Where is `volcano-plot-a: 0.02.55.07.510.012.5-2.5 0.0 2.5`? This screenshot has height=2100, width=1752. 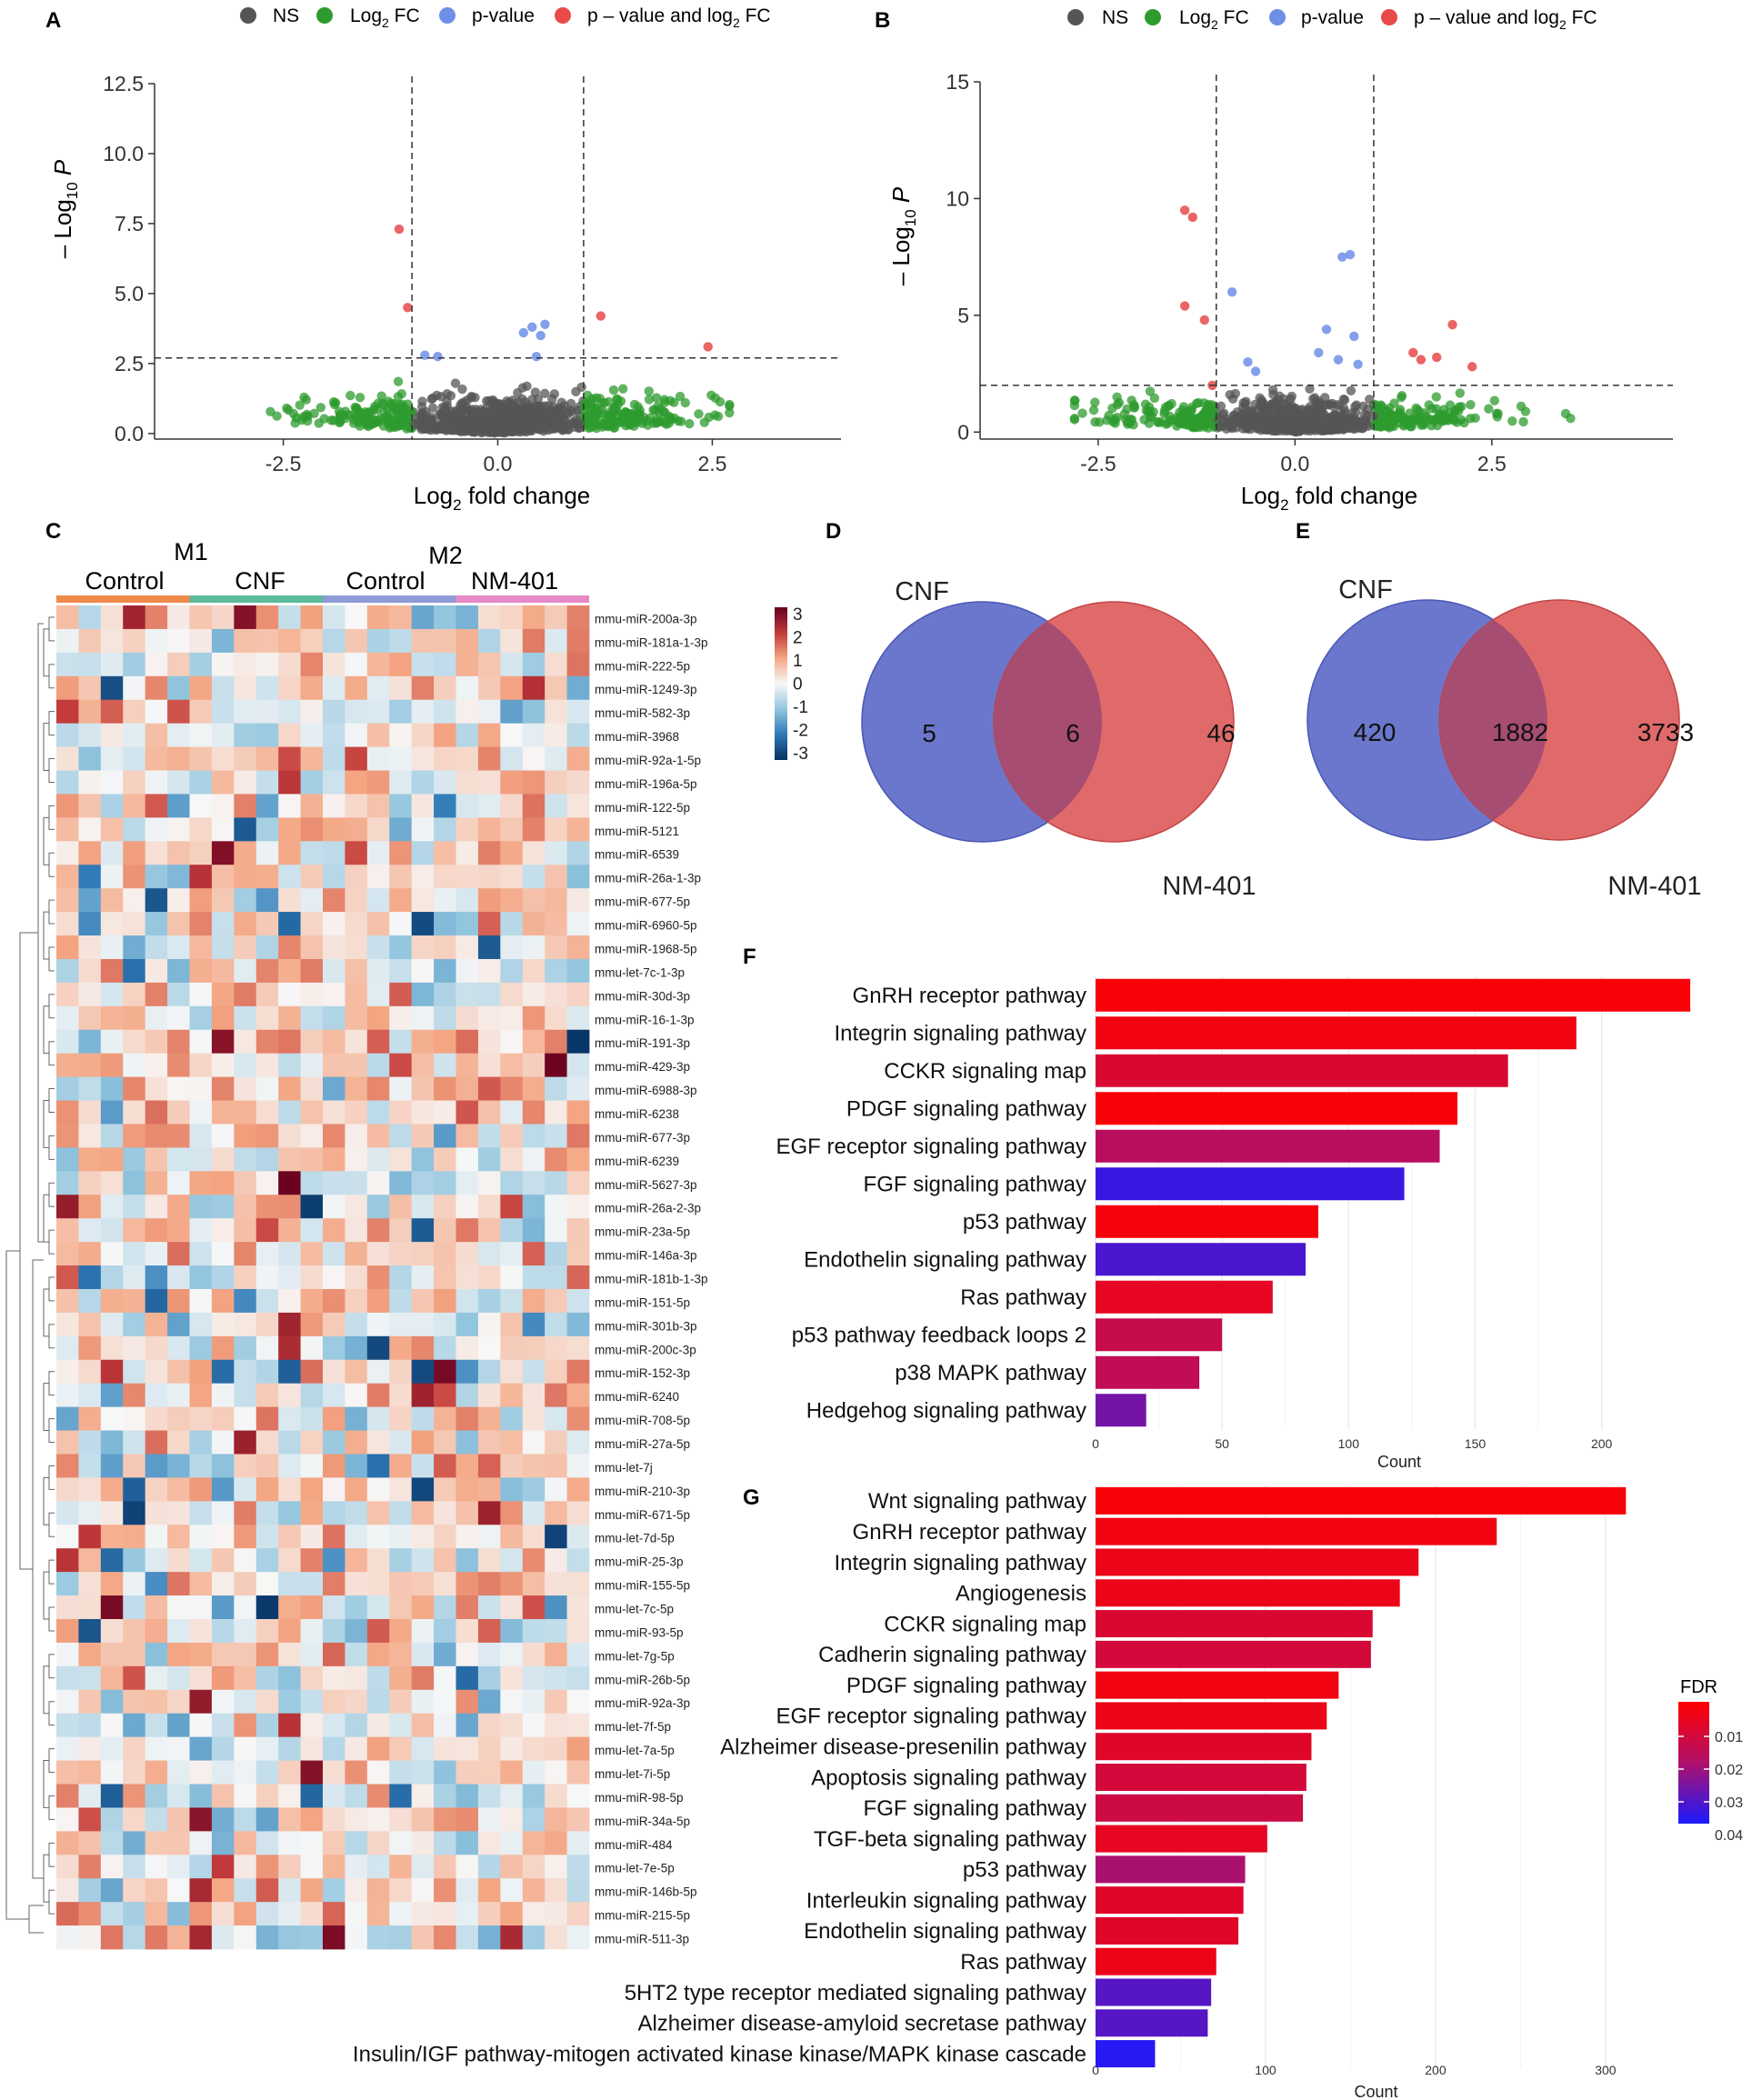 volcano-plot-a: 0.02.55.07.510.012.5-2.5 0.0 2.5 is located at coordinates (472, 273).